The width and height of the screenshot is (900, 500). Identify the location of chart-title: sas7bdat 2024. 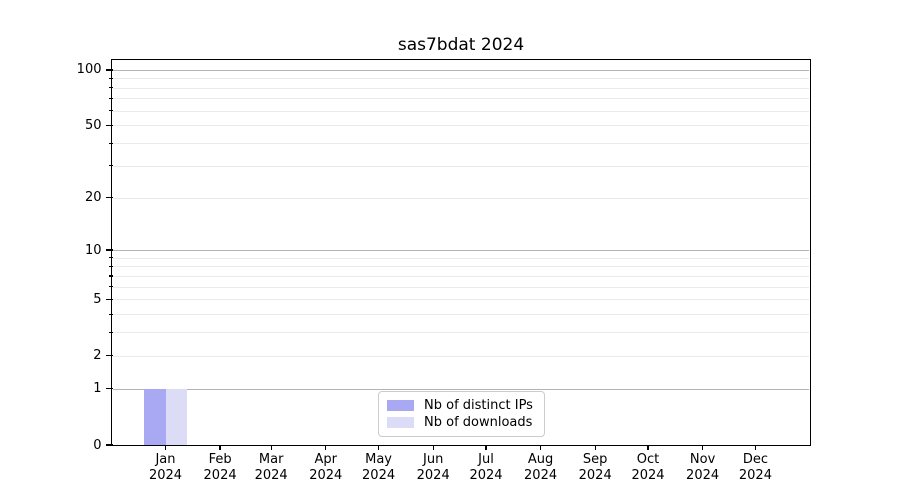
(461, 45).